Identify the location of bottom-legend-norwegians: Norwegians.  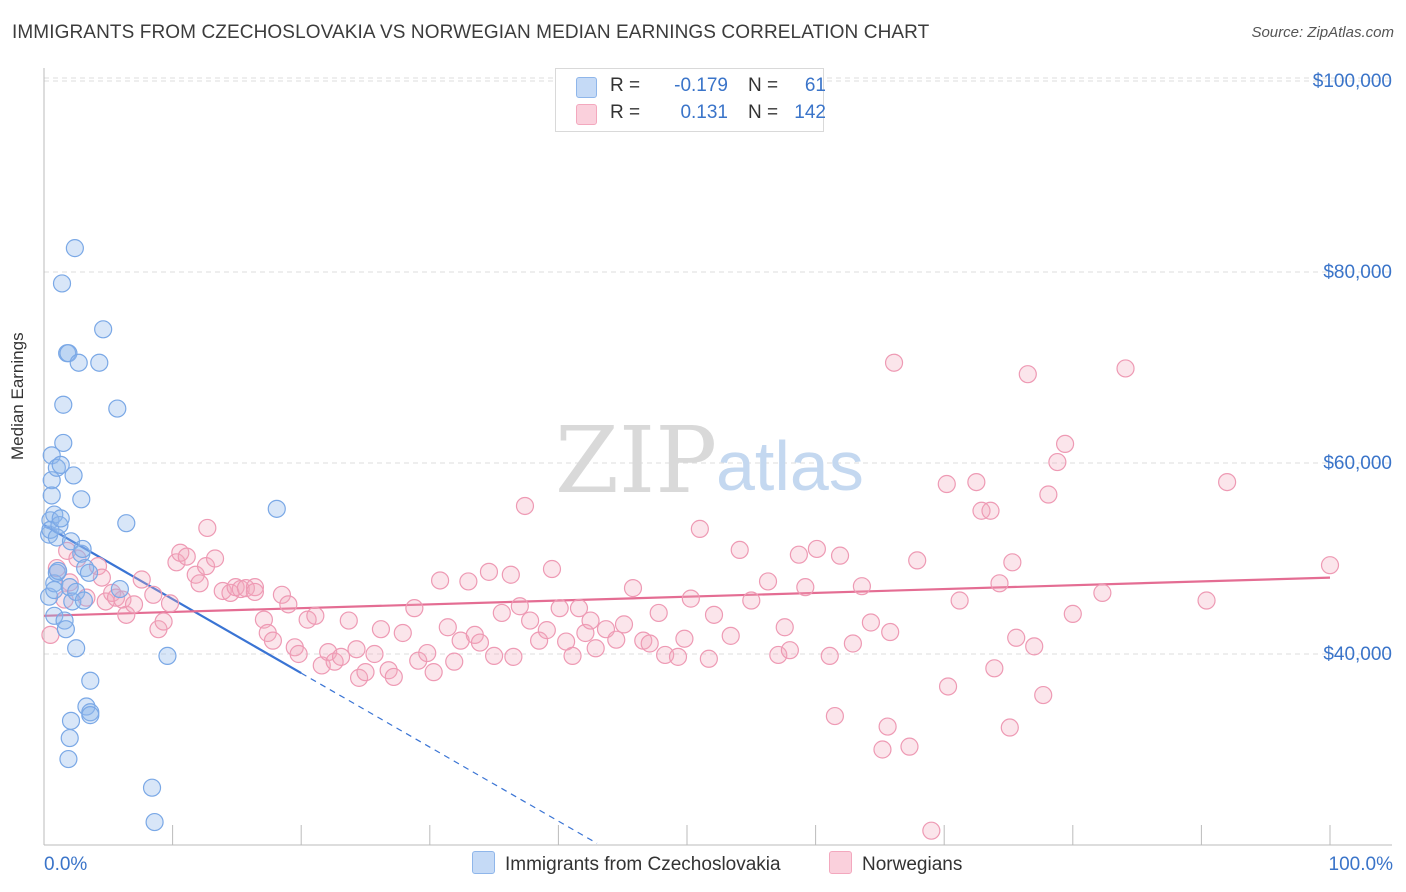
(895, 863).